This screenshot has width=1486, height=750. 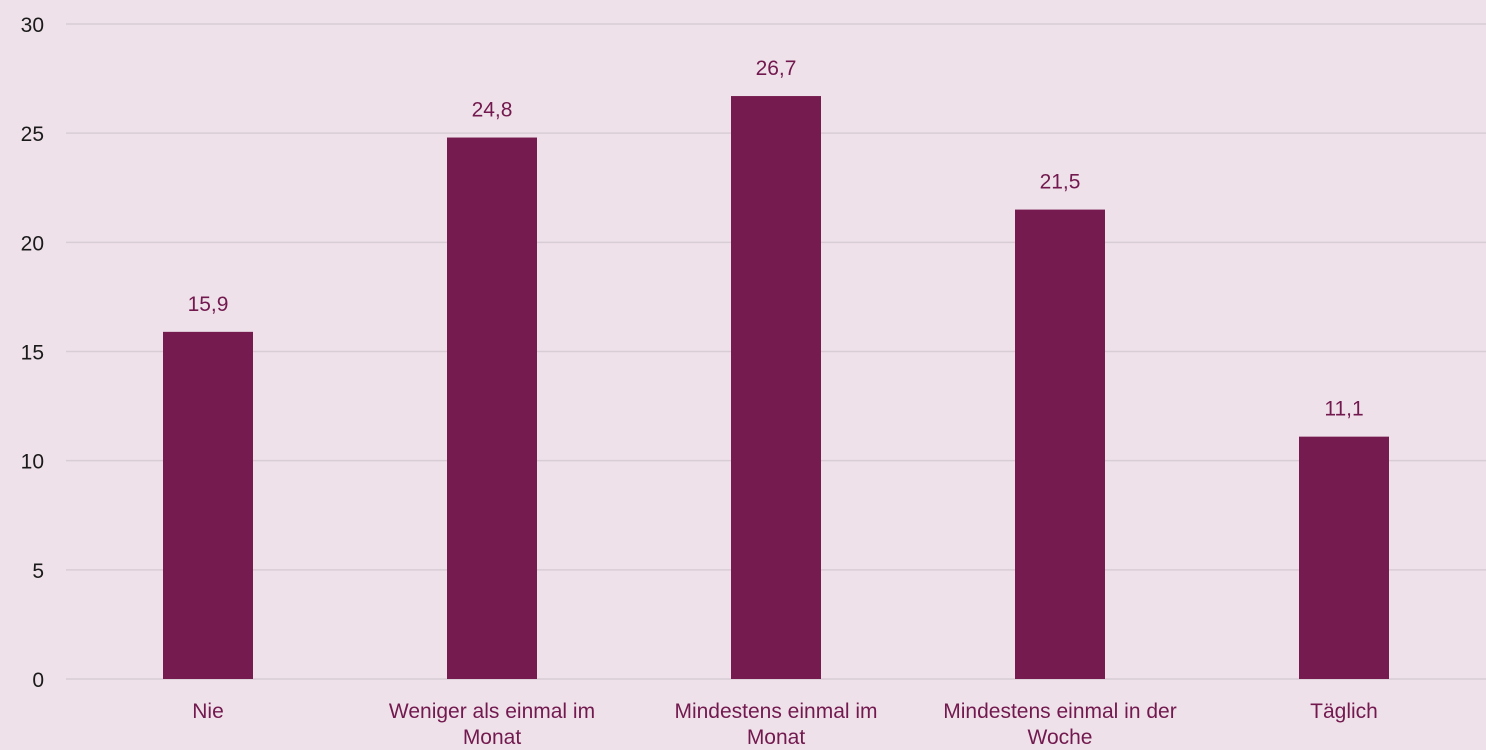 What do you see at coordinates (1059, 724) in the screenshot?
I see `x-tick-label: Mindestens einmal in der Woche` at bounding box center [1059, 724].